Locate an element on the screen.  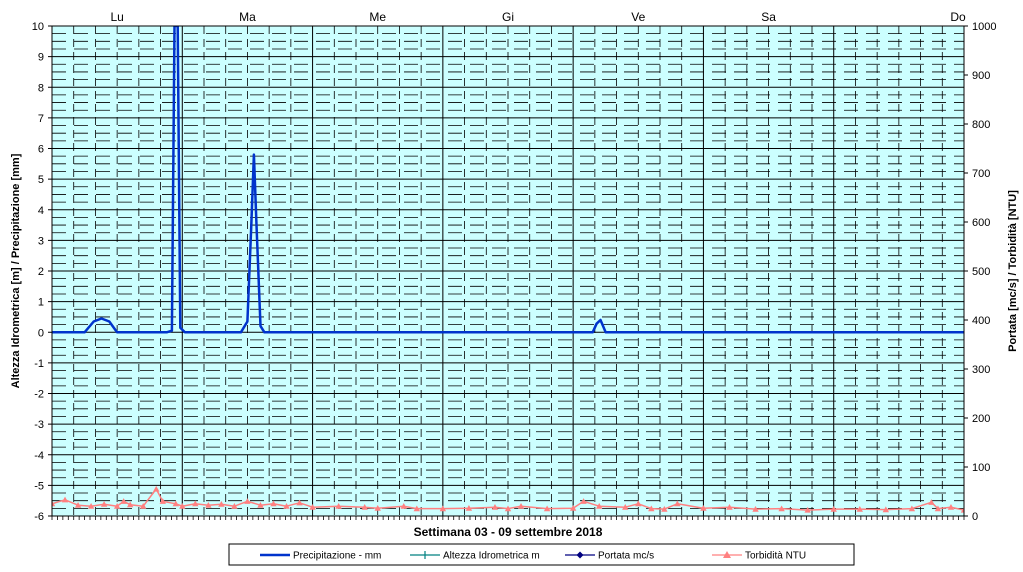
right-tick-label: 800 is located at coordinates (981, 125).